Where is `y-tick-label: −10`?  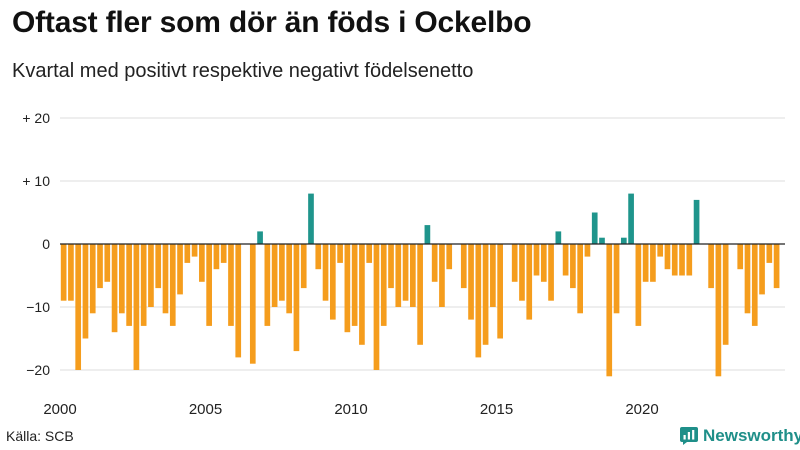 y-tick-label: −10 is located at coordinates (38, 307).